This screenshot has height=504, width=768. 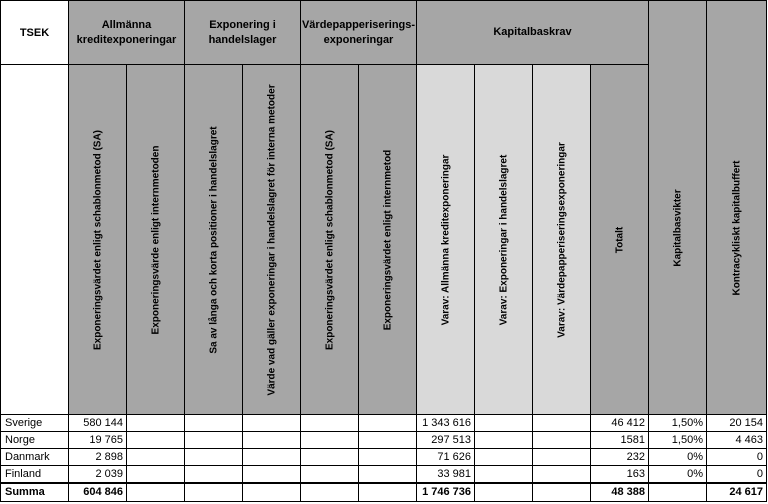 I want to click on column-header-12: Kontracykliskt kapitalbuffert, so click(x=737, y=208).